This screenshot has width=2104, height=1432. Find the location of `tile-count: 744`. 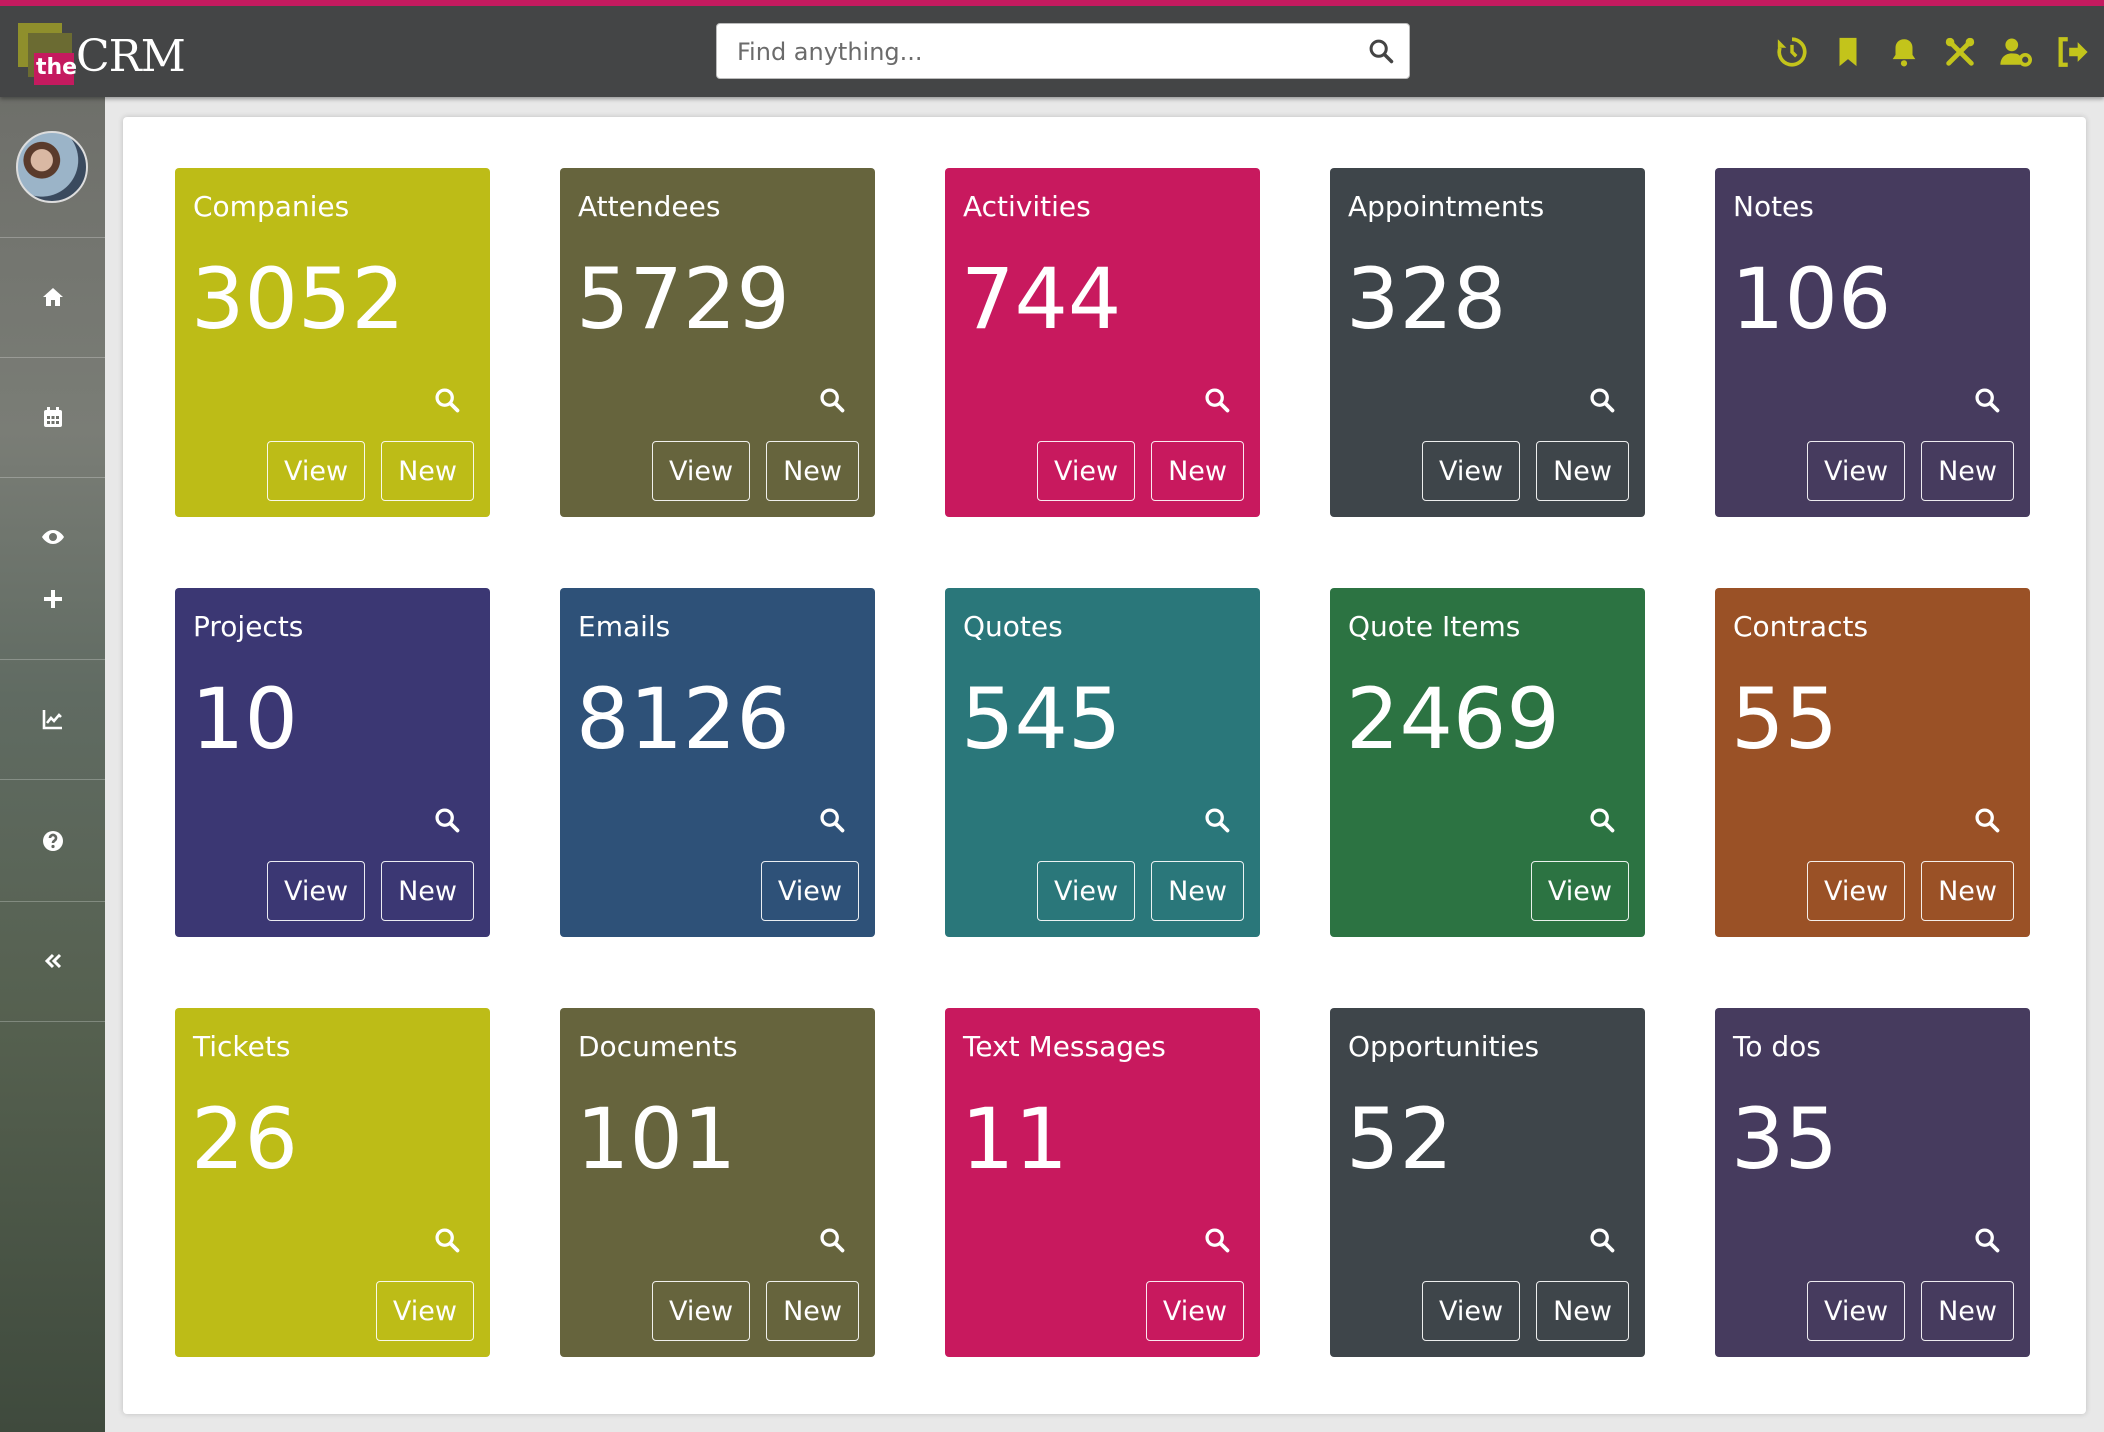

tile-count: 744 is located at coordinates (1041, 299).